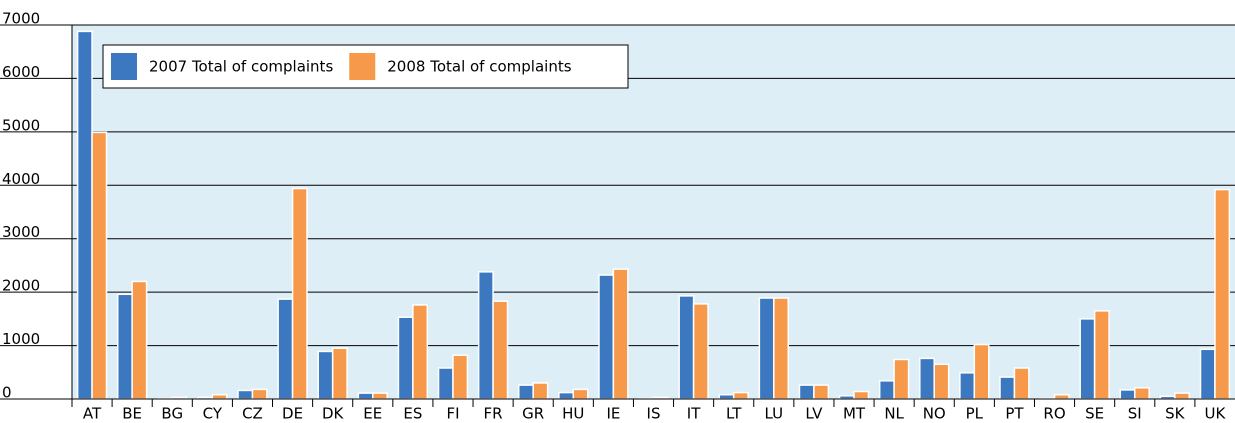 This screenshot has height=423, width=1235. What do you see at coordinates (1135, 414) in the screenshot?
I see `x-tick-label: SI` at bounding box center [1135, 414].